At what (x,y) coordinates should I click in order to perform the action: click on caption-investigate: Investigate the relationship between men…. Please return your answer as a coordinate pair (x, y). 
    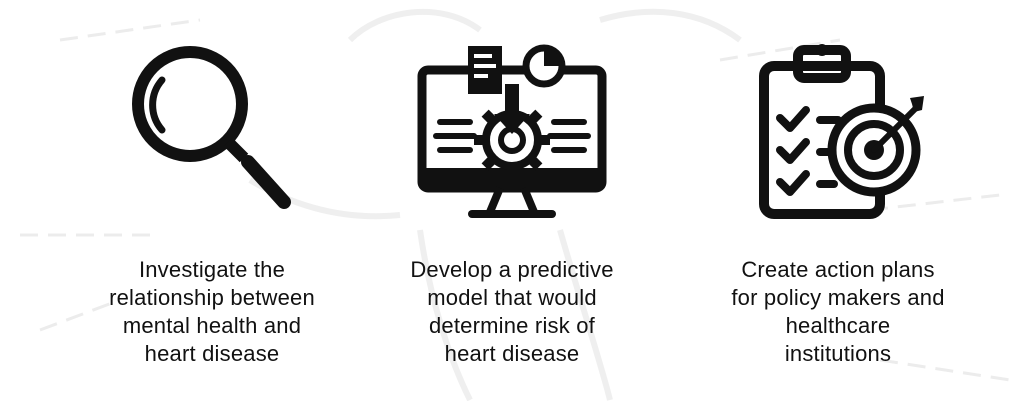
    Looking at the image, I should click on (212, 311).